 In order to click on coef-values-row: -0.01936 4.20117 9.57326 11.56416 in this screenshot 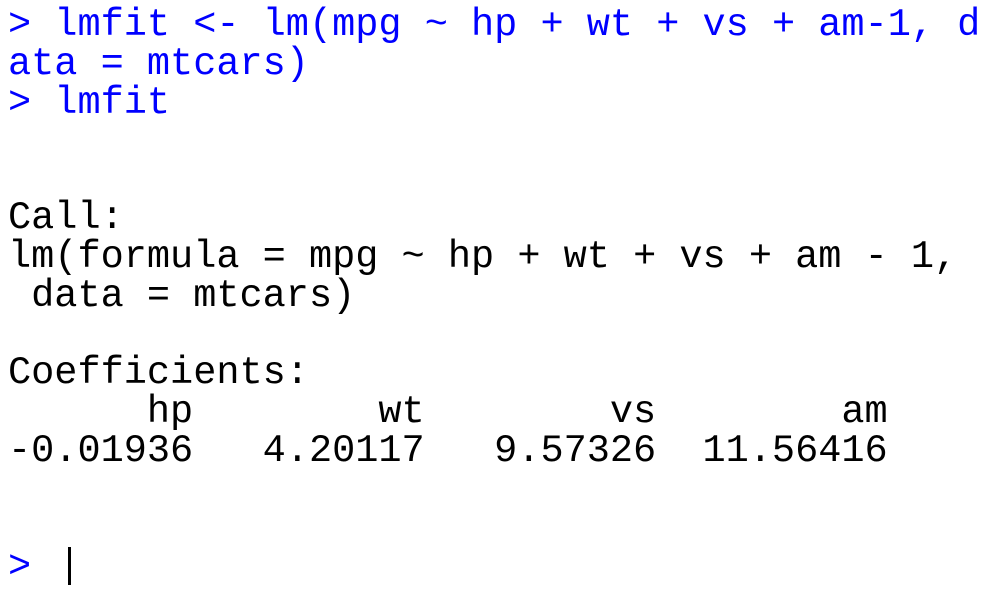, I will do `click(448, 451)`.